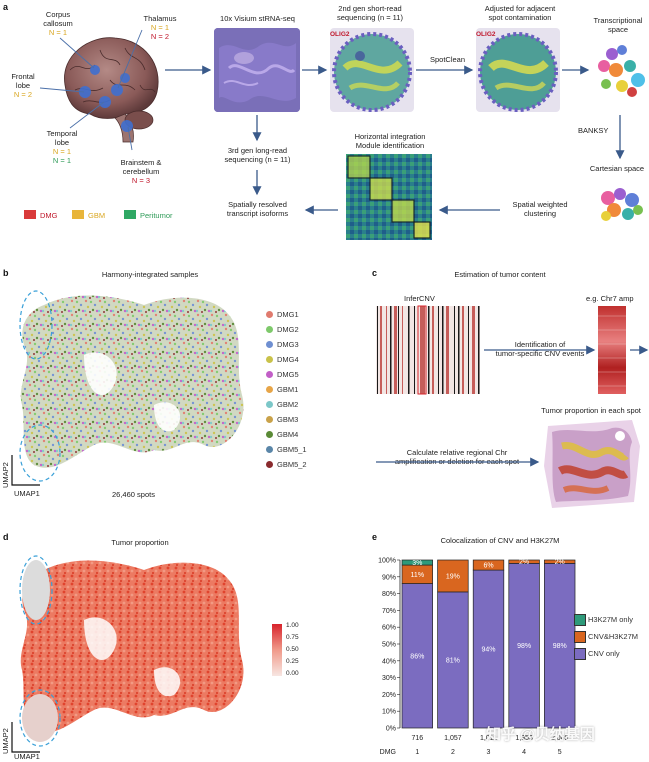  I want to click on y-tick-label: 0%, so click(391, 729).